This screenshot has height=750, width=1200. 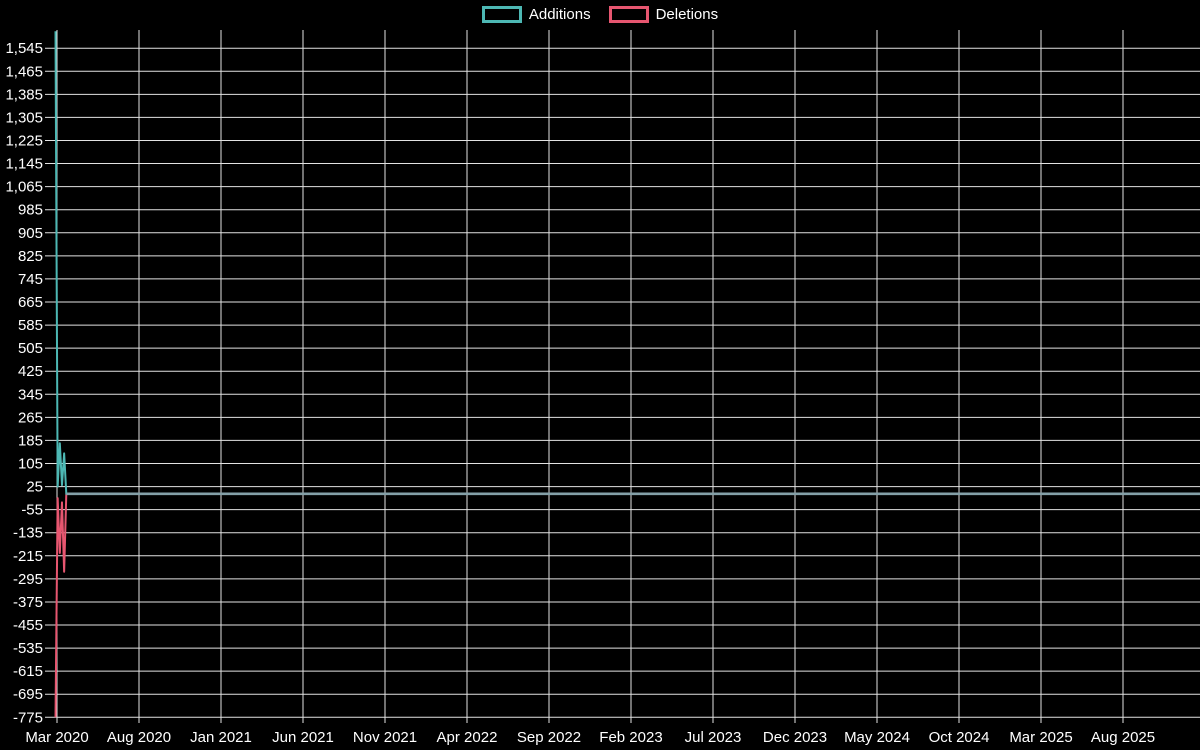 I want to click on deletions-legend-swatch, so click(x=628, y=14).